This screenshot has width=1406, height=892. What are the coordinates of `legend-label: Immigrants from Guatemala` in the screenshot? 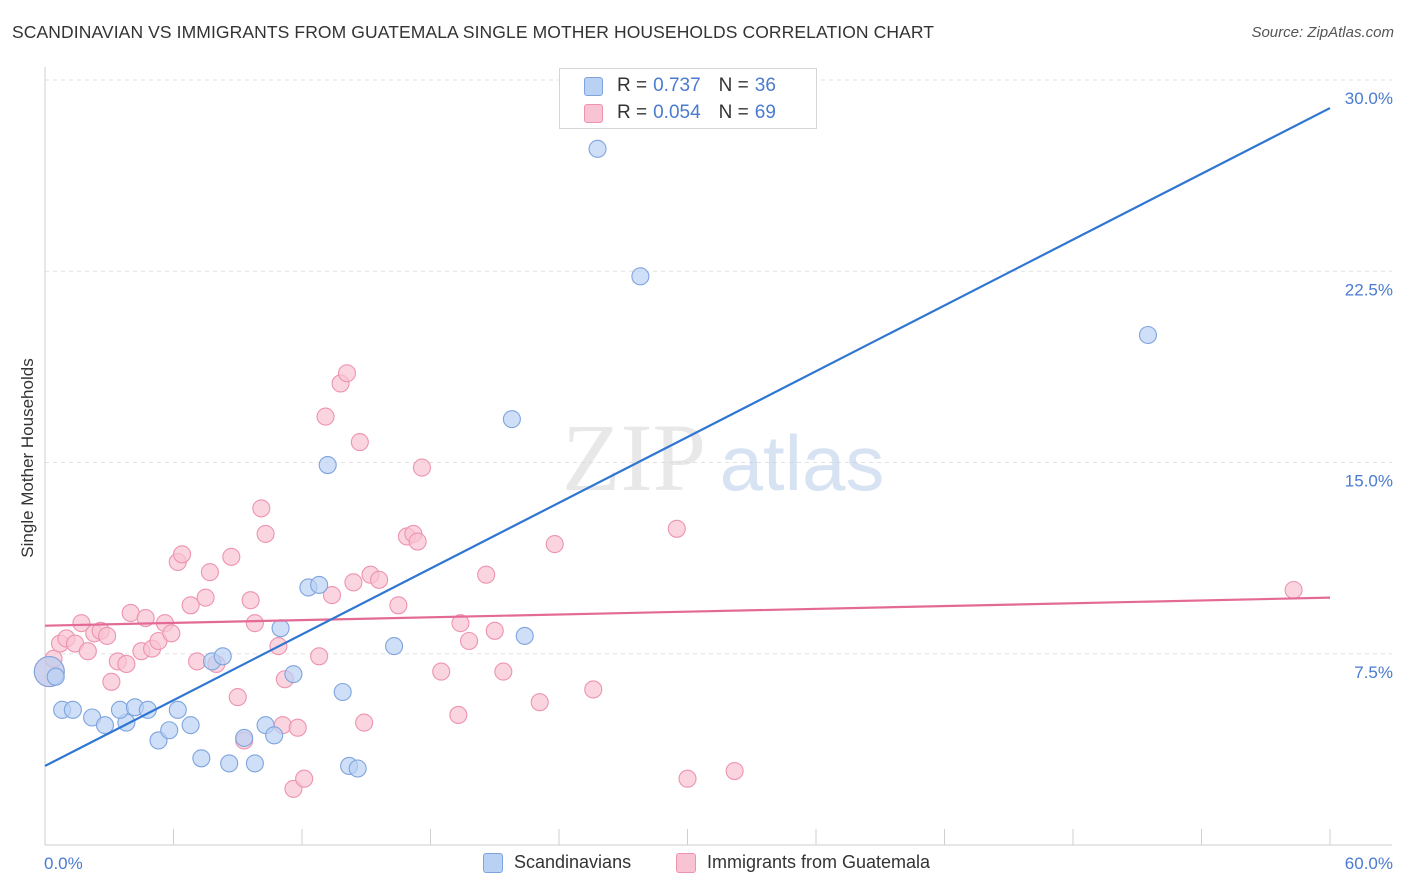 It's located at (819, 862).